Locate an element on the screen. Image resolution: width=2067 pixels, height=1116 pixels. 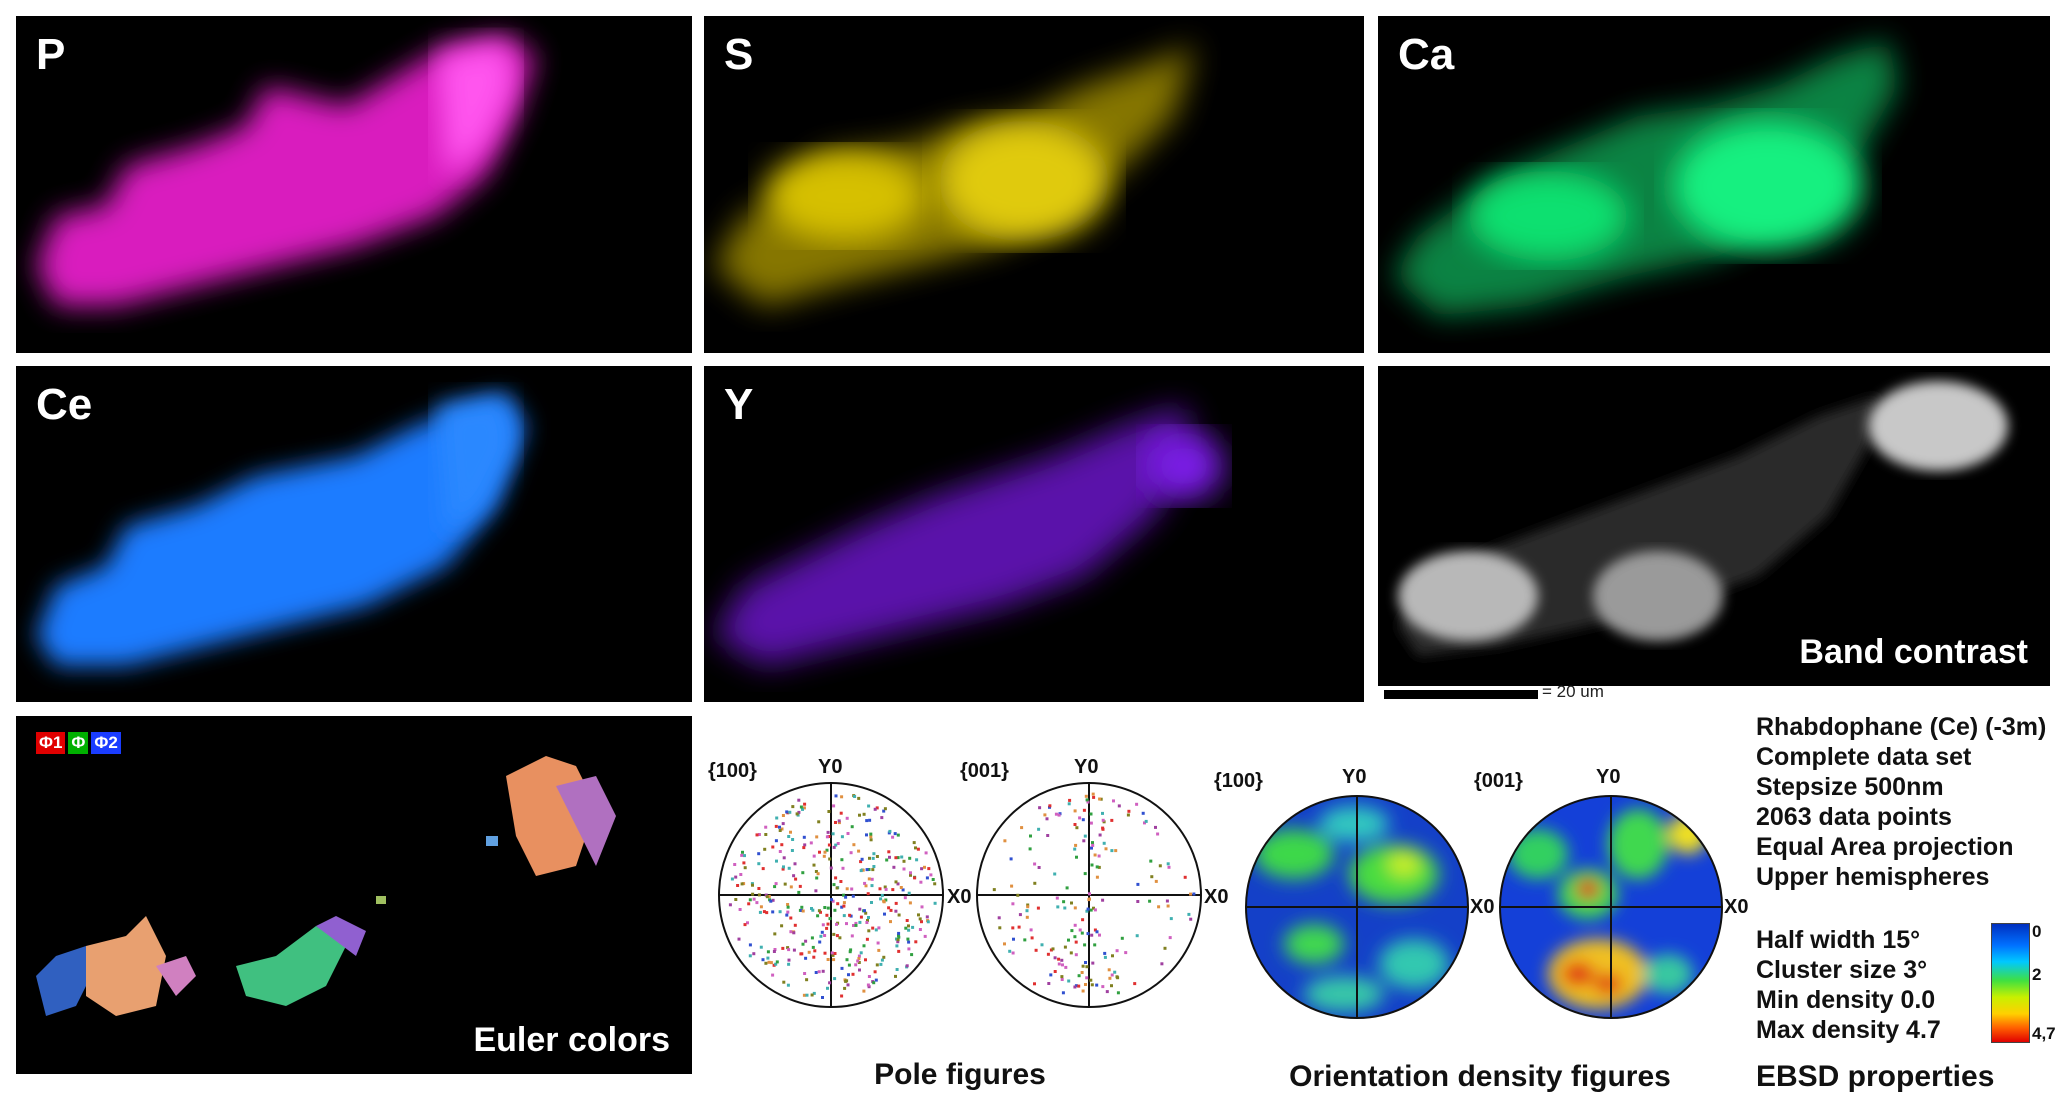
euler-colors-map: Φ1 Φ Φ2 Euler colors is located at coordinates (354, 895).